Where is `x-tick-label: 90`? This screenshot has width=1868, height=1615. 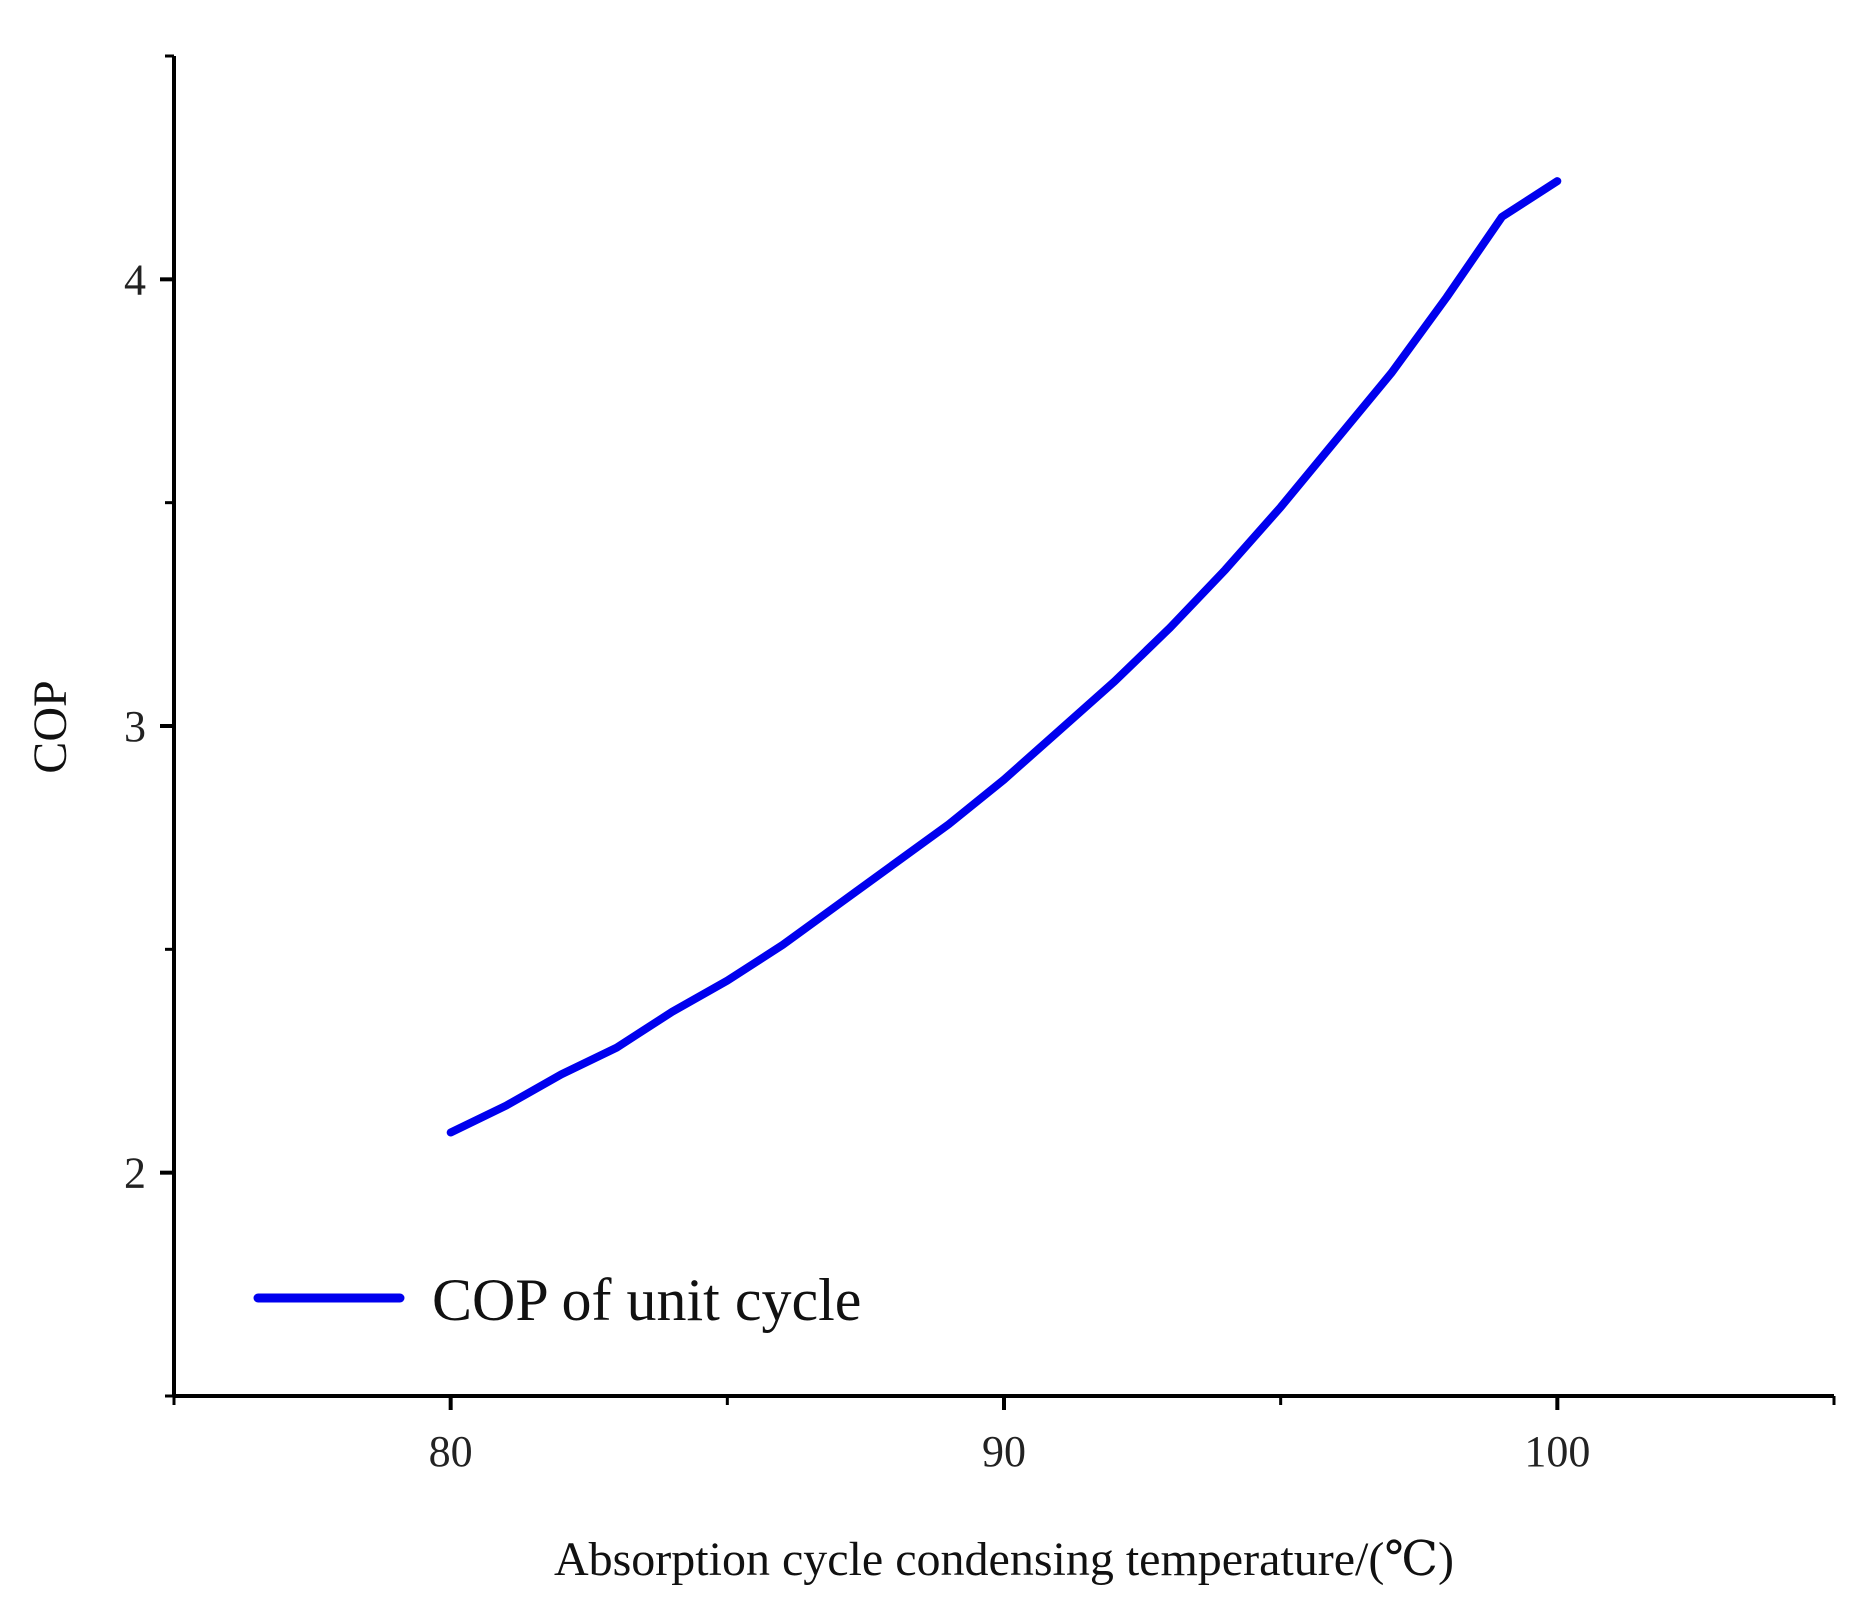 x-tick-label: 90 is located at coordinates (1004, 1451).